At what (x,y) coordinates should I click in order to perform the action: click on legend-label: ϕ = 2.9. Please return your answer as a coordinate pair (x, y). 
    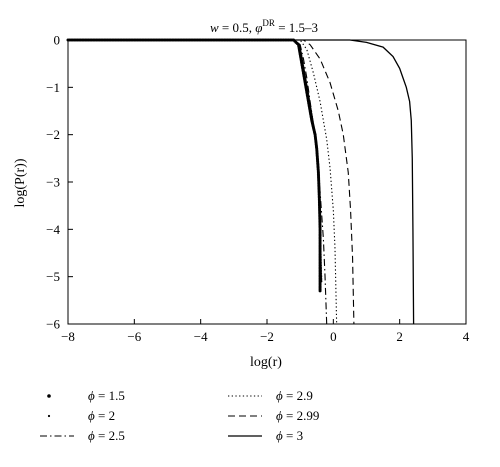
    Looking at the image, I should click on (294, 395).